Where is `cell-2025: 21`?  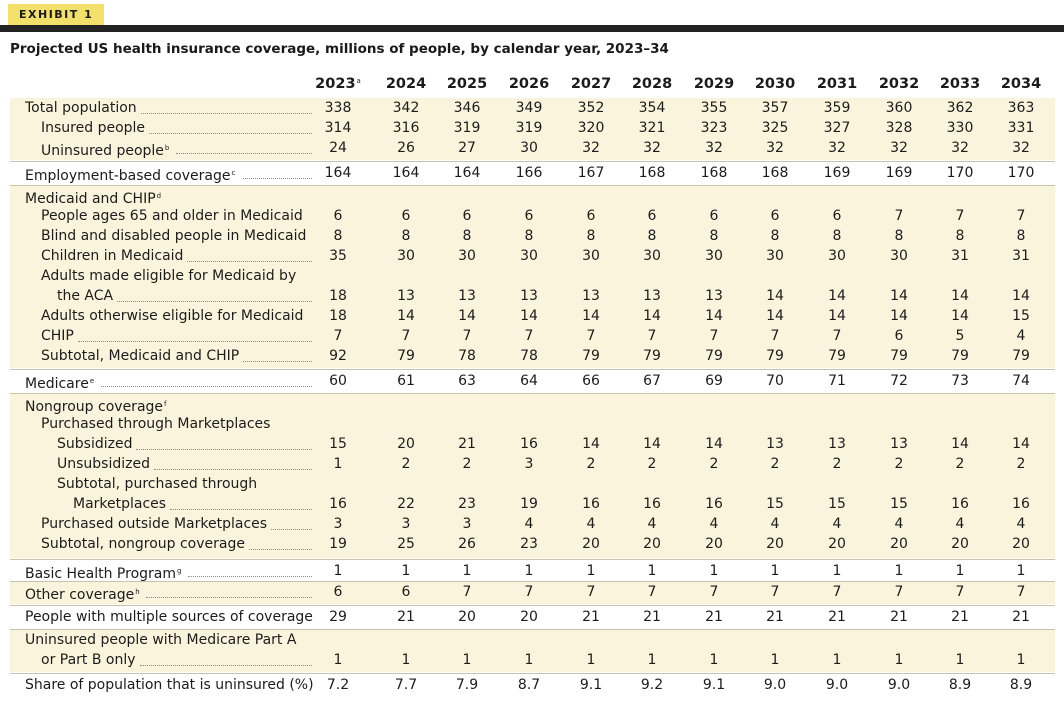
cell-2025: 21 is located at coordinates (467, 444).